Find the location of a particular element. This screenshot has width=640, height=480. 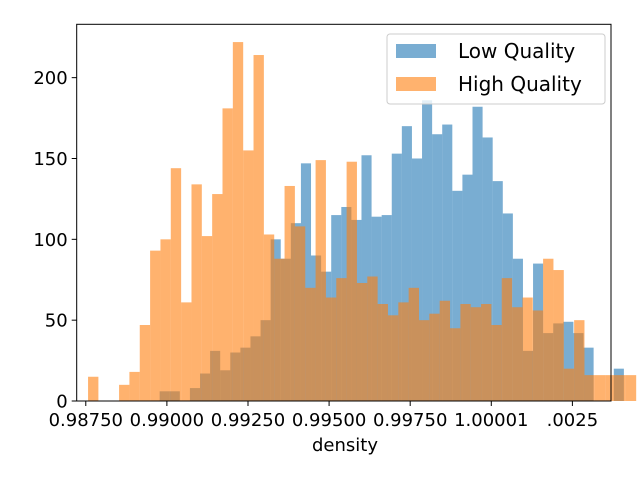

legend-label-high-quality: High Quality is located at coordinates (520, 84).